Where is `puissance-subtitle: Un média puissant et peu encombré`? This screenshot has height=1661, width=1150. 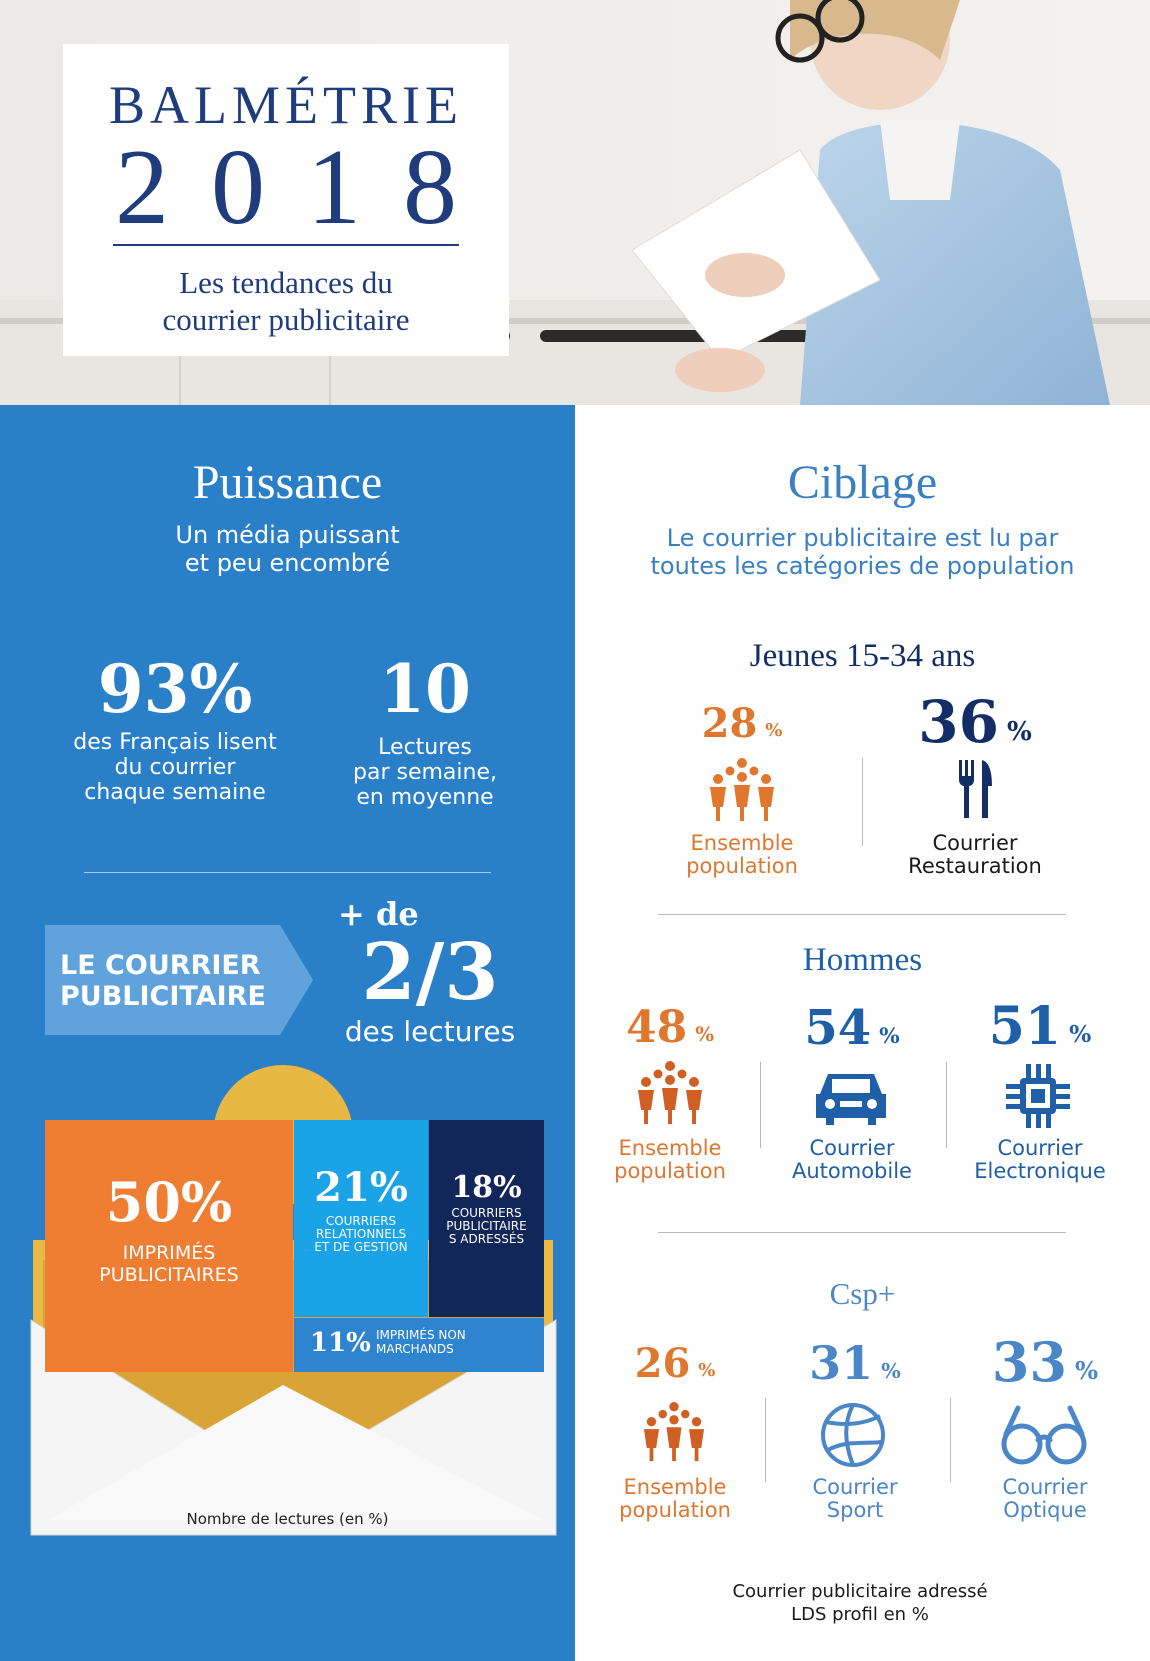
puissance-subtitle: Un média puissant et peu encombré is located at coordinates (287, 549).